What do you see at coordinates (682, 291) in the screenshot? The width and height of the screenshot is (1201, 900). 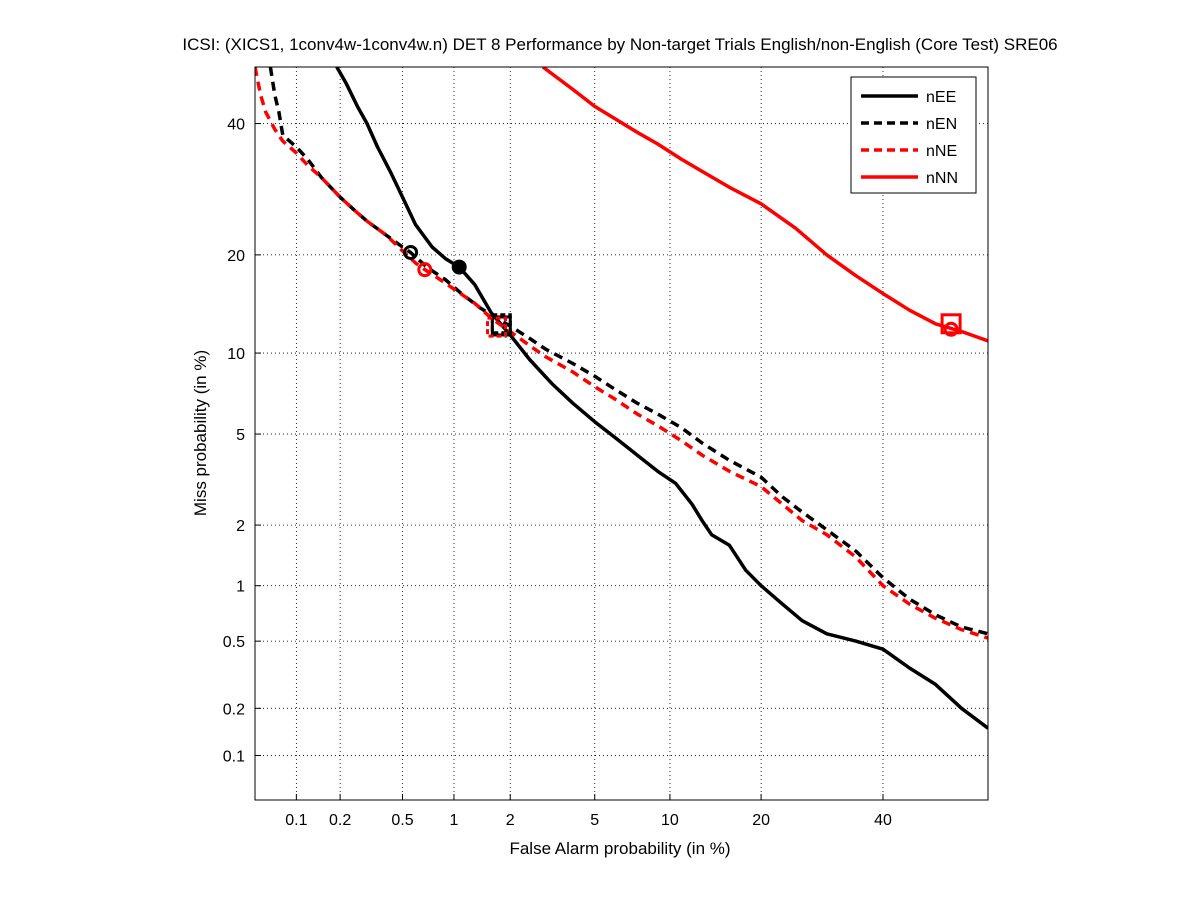 I see `operating-points` at bounding box center [682, 291].